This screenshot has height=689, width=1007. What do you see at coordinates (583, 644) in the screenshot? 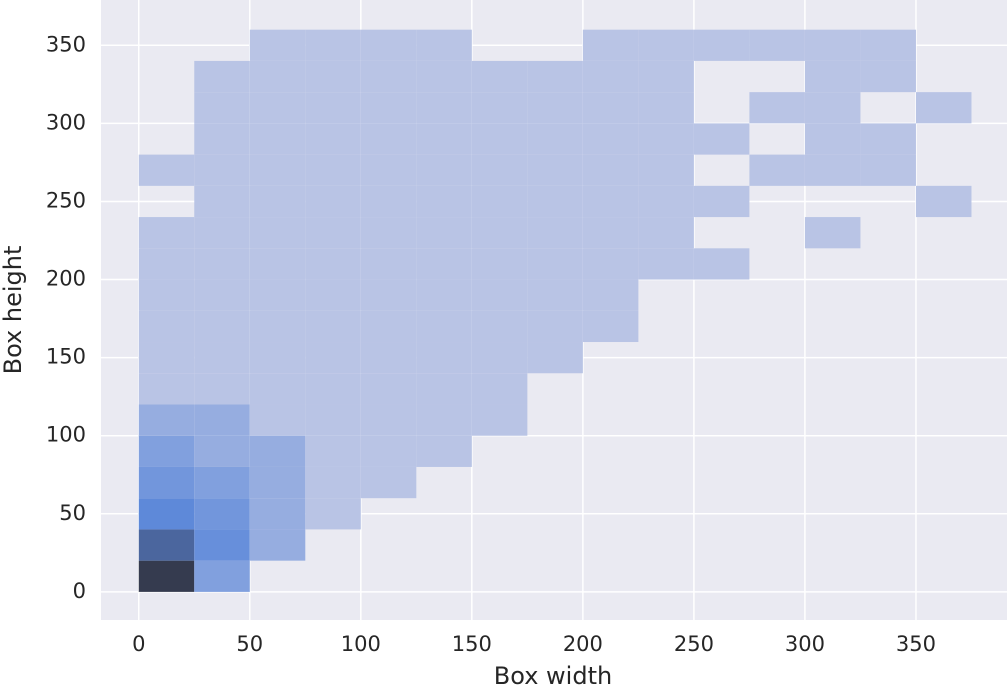
I see `x-tick-label: 200` at bounding box center [583, 644].